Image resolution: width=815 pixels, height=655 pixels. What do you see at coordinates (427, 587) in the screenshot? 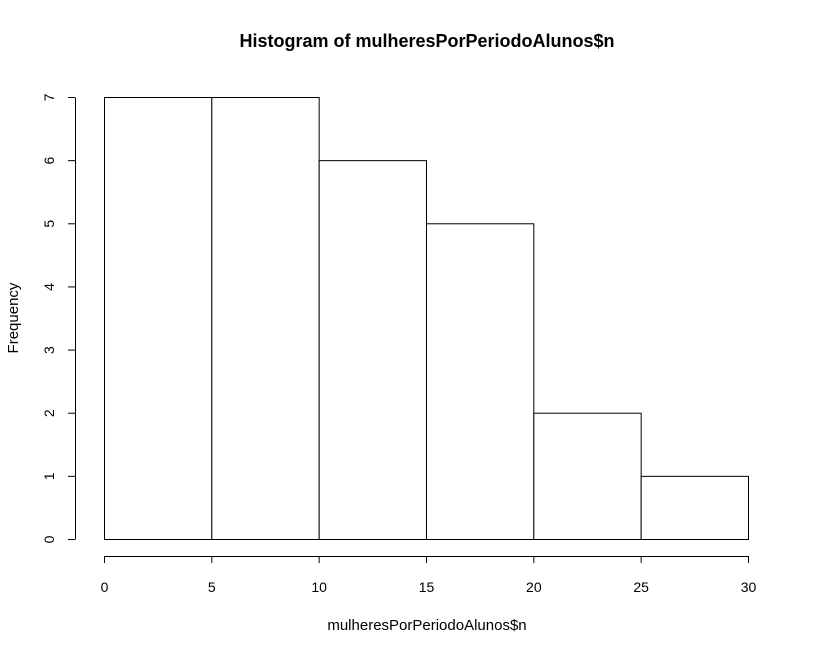
I see `x-tick-label: 15` at bounding box center [427, 587].